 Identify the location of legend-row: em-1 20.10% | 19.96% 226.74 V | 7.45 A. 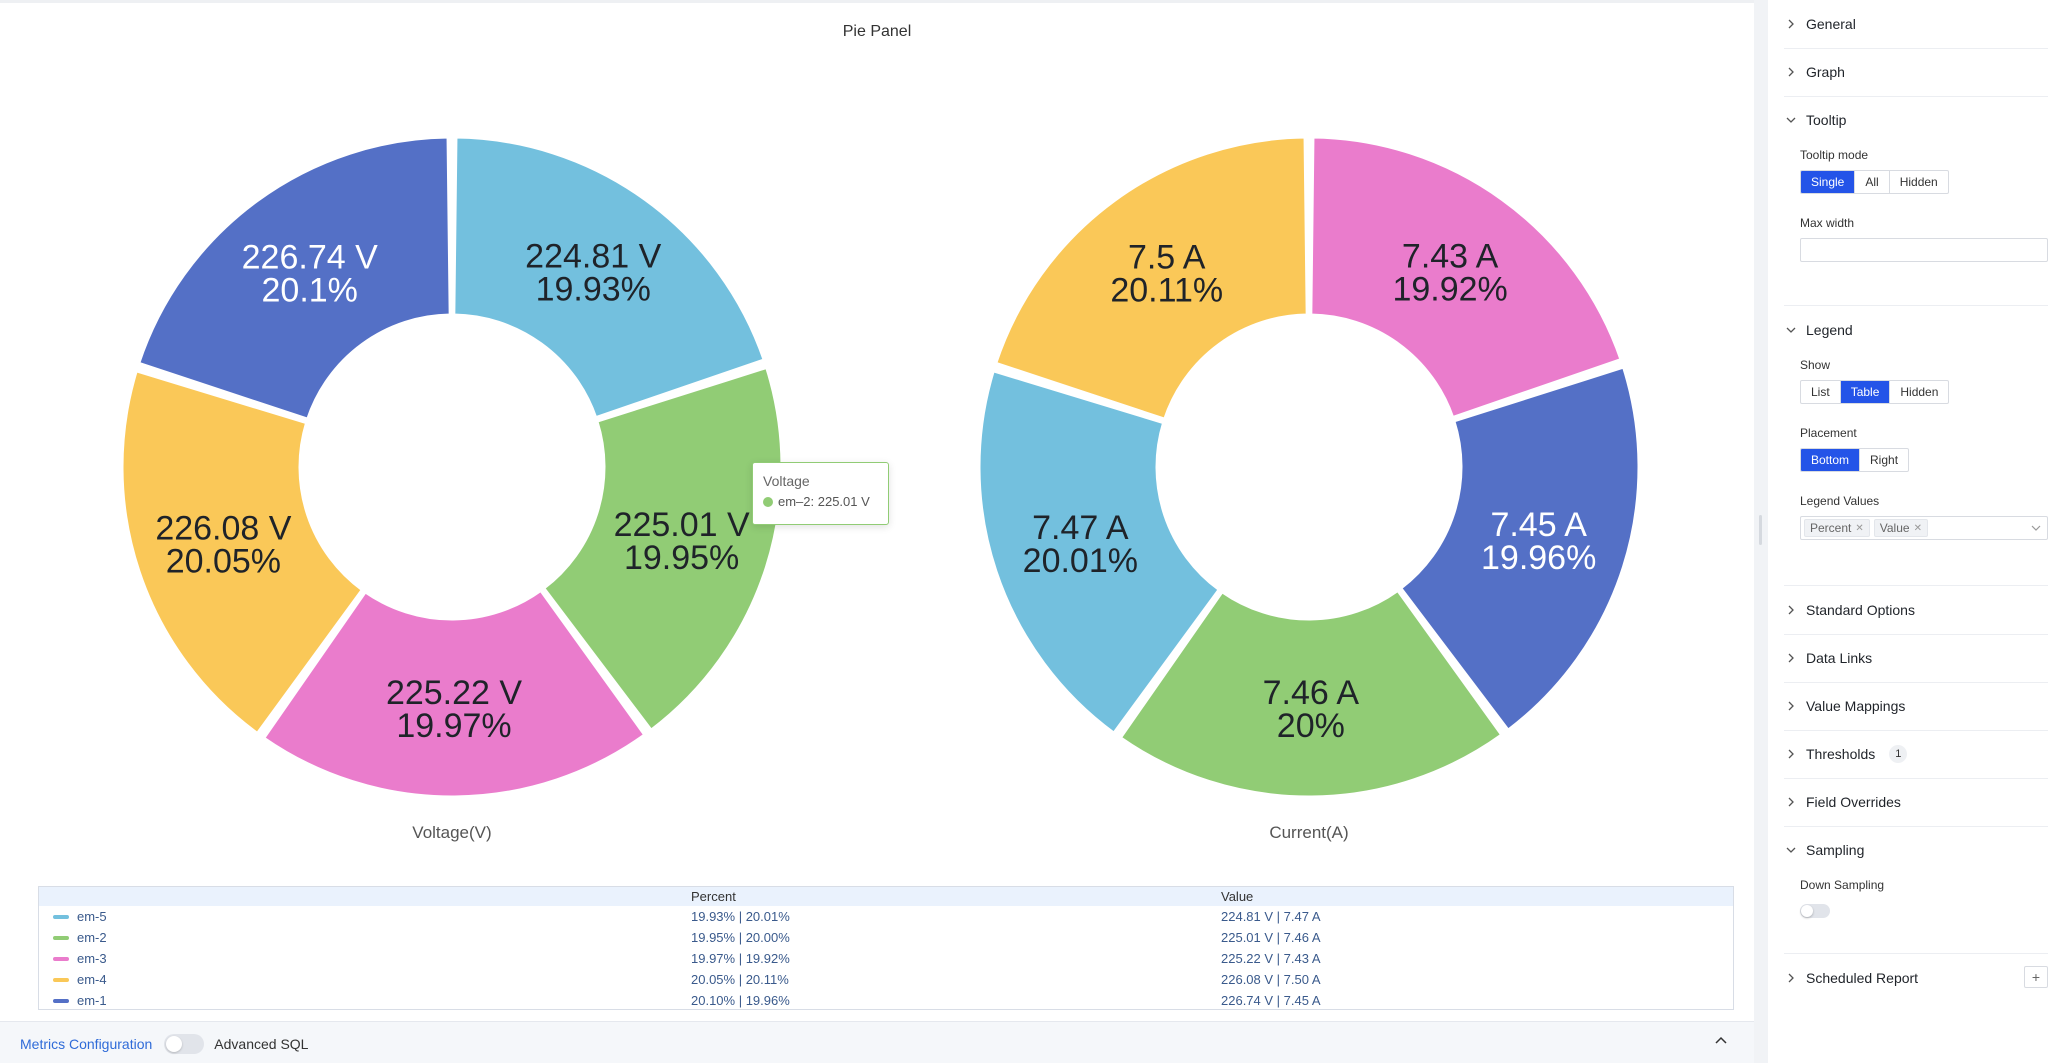
(886, 1000).